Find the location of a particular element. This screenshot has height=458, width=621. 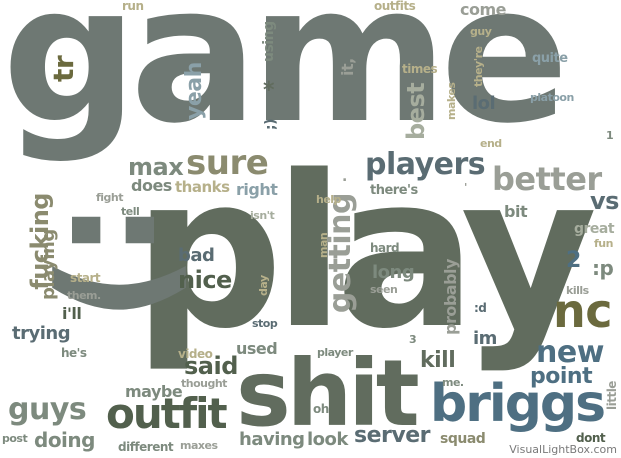

word-doing: doing is located at coordinates (64, 440).